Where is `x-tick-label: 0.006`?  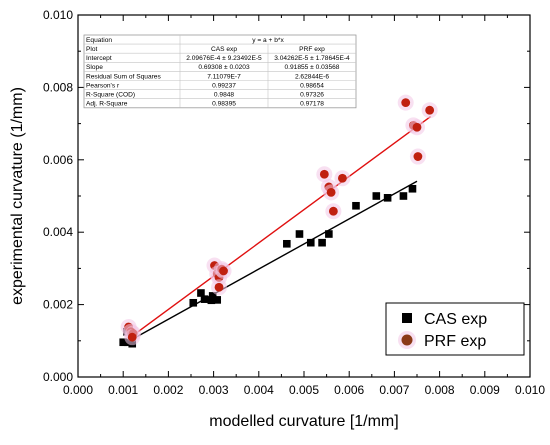
x-tick-label: 0.006 is located at coordinates (349, 390).